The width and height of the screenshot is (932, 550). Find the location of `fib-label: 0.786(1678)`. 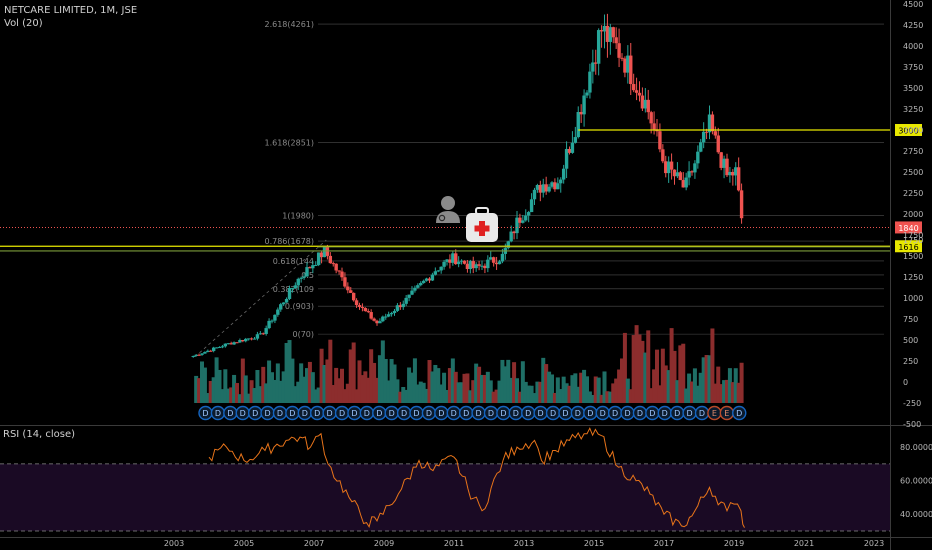

fib-label: 0.786(1678) is located at coordinates (289, 241).